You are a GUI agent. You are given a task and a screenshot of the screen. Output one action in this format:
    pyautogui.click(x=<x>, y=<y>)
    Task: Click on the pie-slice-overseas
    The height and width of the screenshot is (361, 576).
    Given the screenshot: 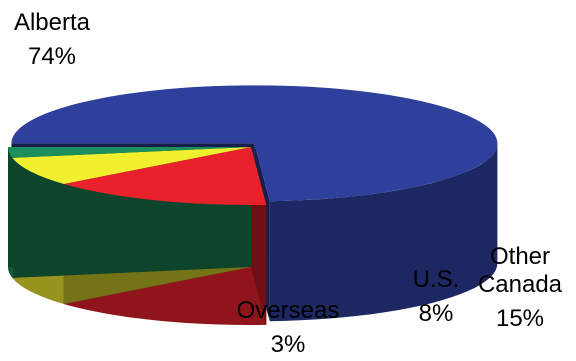 What is the action you would take?
    pyautogui.click(x=129, y=152)
    